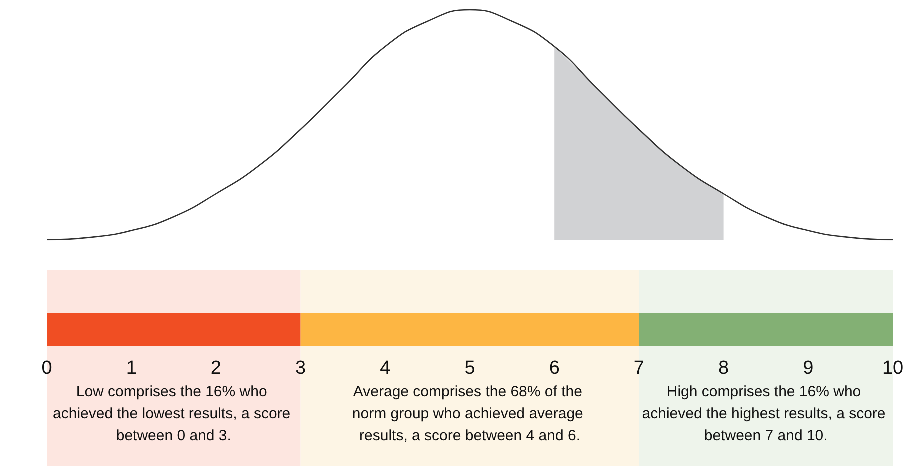  What do you see at coordinates (131, 368) in the screenshot?
I see `x-tick-label: 1` at bounding box center [131, 368].